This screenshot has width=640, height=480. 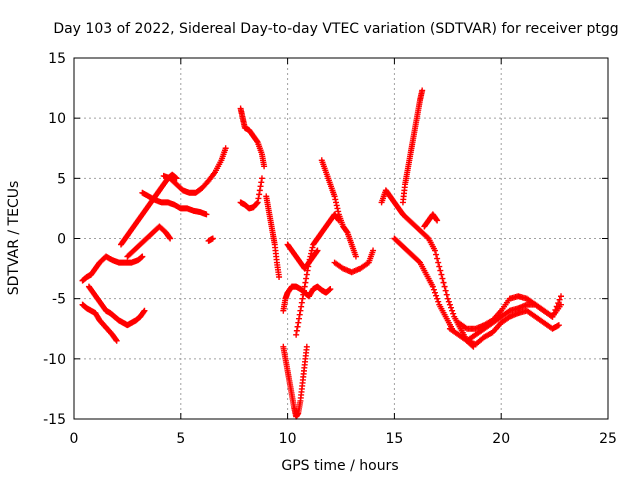 What do you see at coordinates (394, 439) in the screenshot?
I see `x-tick-label: 15` at bounding box center [394, 439].